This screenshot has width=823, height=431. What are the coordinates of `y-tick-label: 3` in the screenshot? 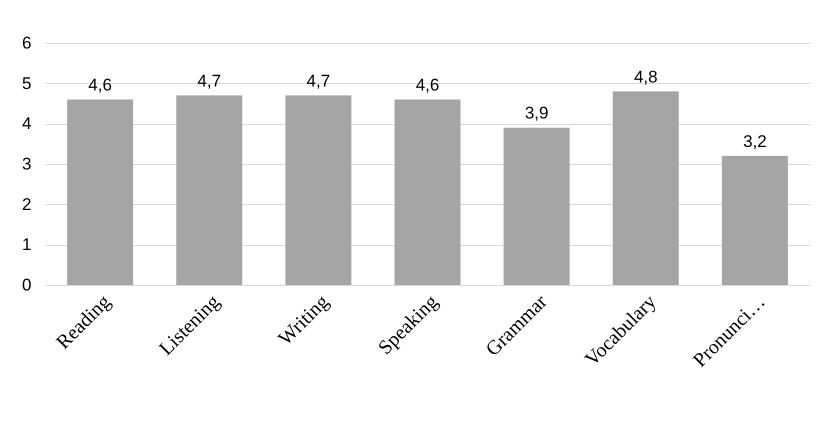 It's located at (27, 164).